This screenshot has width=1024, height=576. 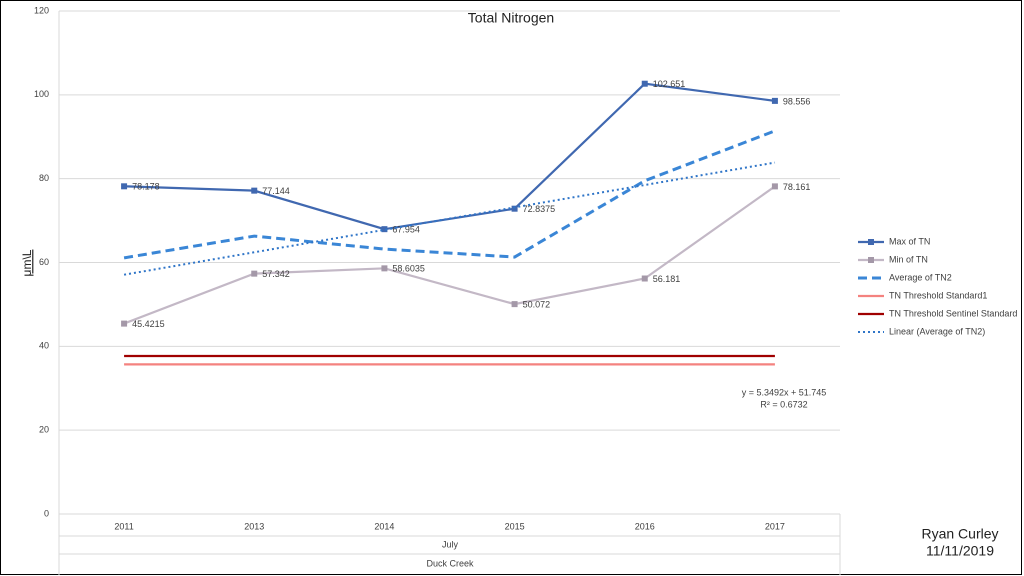 I want to click on trend-r2: R² = 0.6732, so click(x=783, y=404).